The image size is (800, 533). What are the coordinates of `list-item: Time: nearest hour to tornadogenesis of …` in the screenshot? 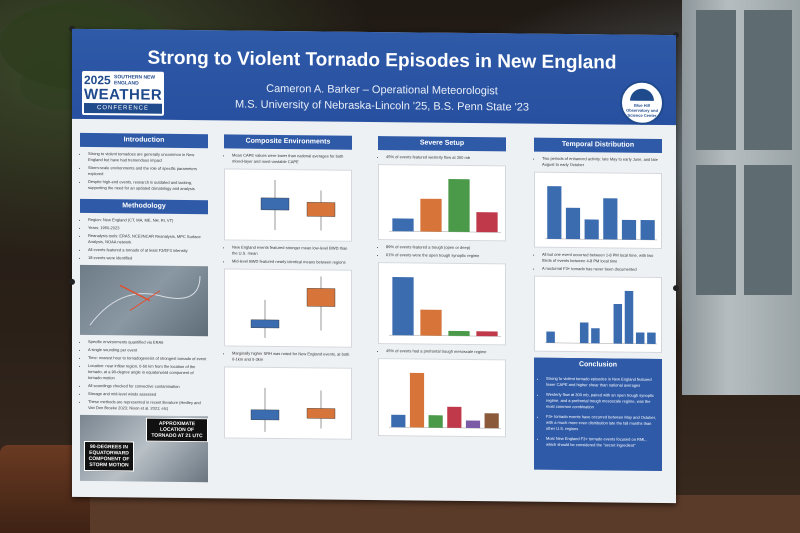 It's located at (148, 358).